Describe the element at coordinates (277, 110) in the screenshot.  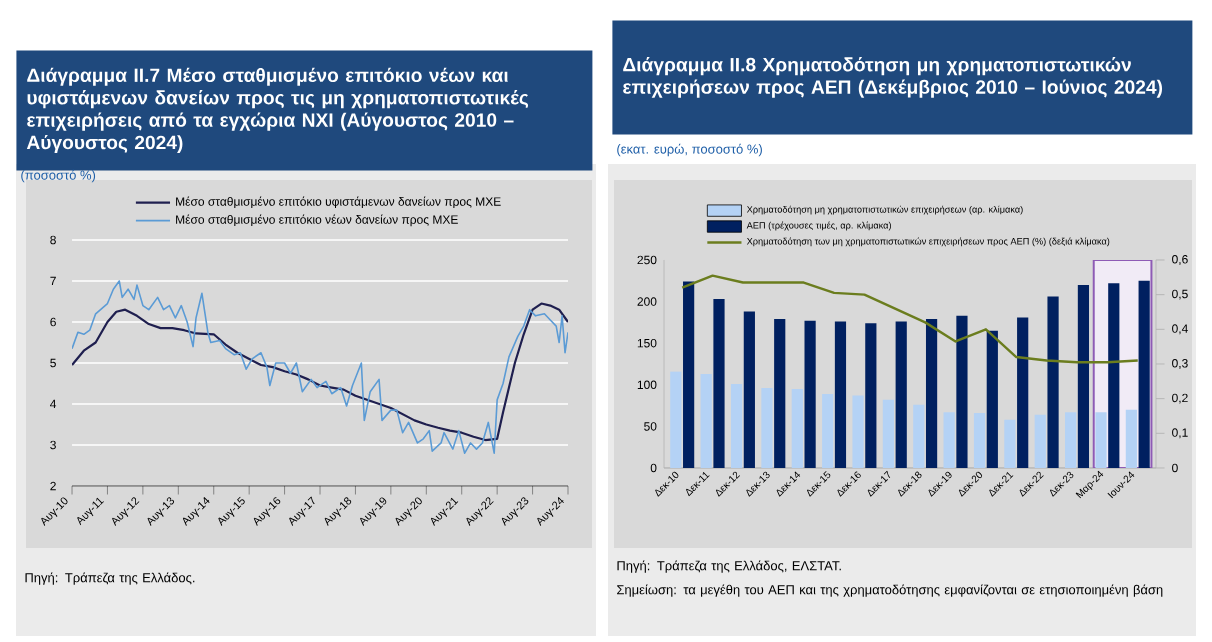
I see `chart-title: Διάγραμμα ΙΙ.7 Μέσο σταθμισμένο επιτόκιο νέων και υφιστάμενων δανείων προς τις μη χρηματοπιστωτικές επιχειρήσεις από τα εγχώρια ΝΧΙ (Αύγουστος 2010 – Αύγουστος 2024)` at that location.